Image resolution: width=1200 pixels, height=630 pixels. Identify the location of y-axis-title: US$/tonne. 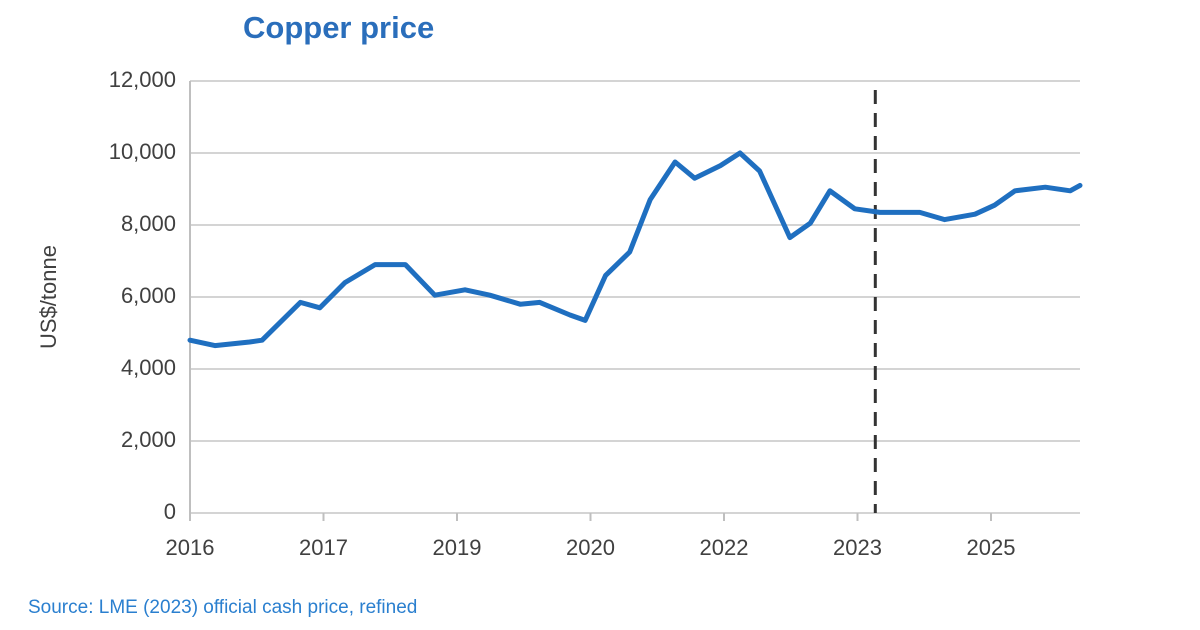
(48, 297).